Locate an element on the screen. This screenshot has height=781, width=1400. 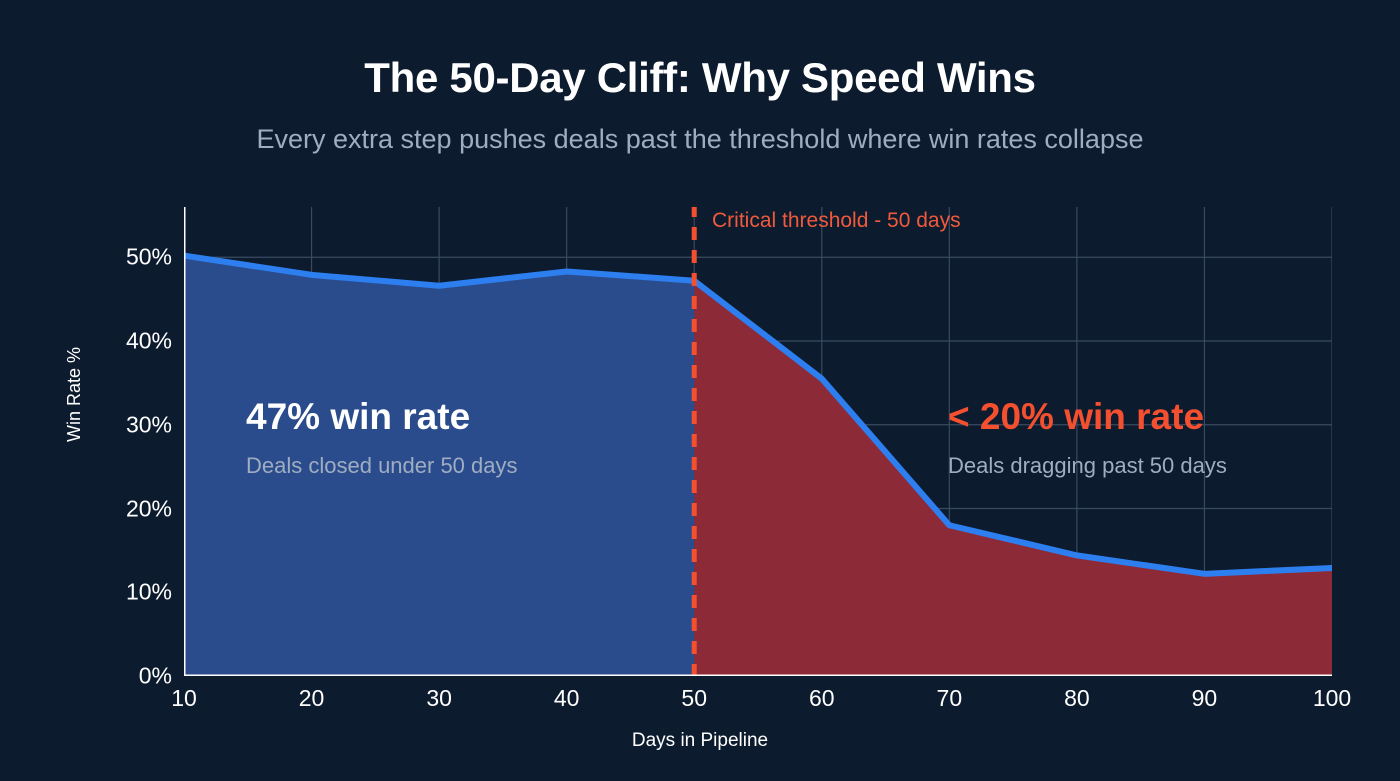
annotation-fast-headline: 47% win rate is located at coordinates (358, 416).